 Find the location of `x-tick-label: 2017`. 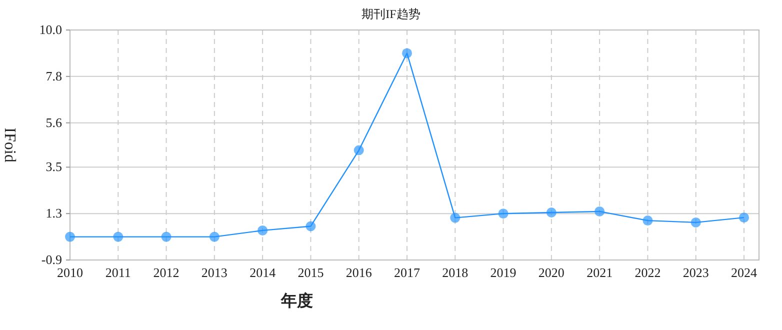

x-tick-label: 2017 is located at coordinates (407, 272).